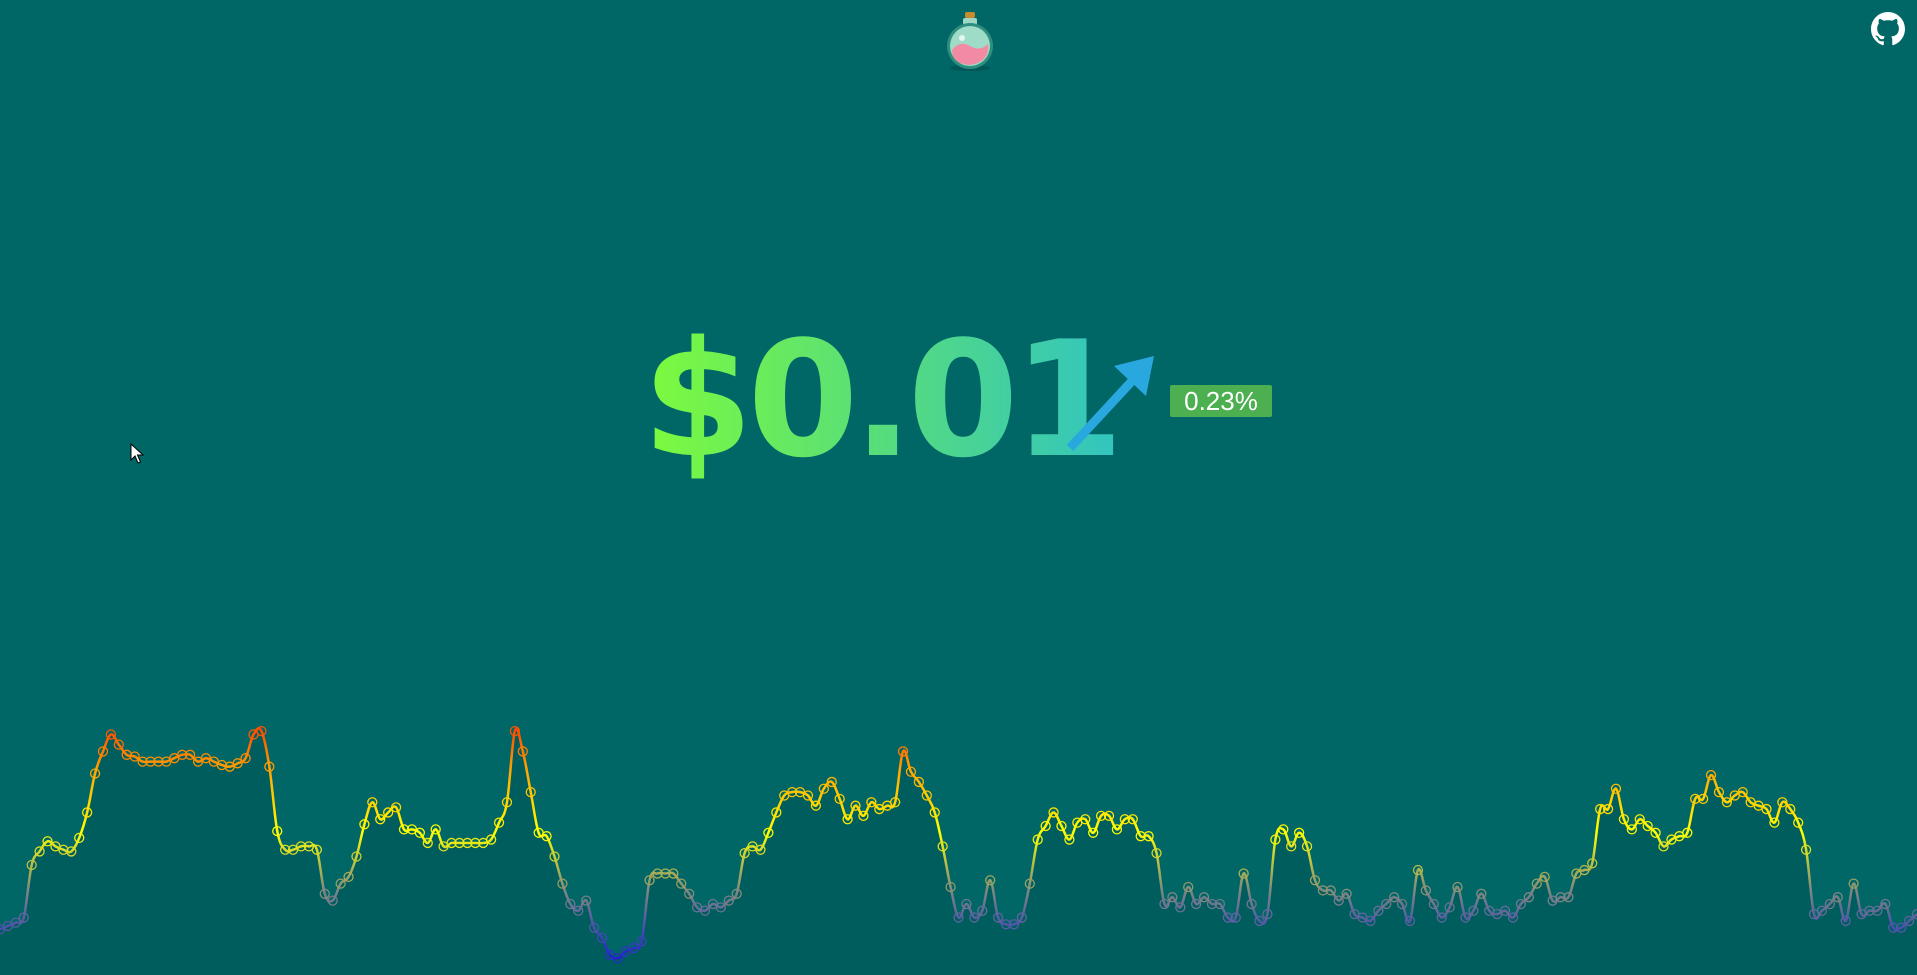 Image resolution: width=1917 pixels, height=975 pixels. I want to click on mouse-cursor-icon, so click(137, 453).